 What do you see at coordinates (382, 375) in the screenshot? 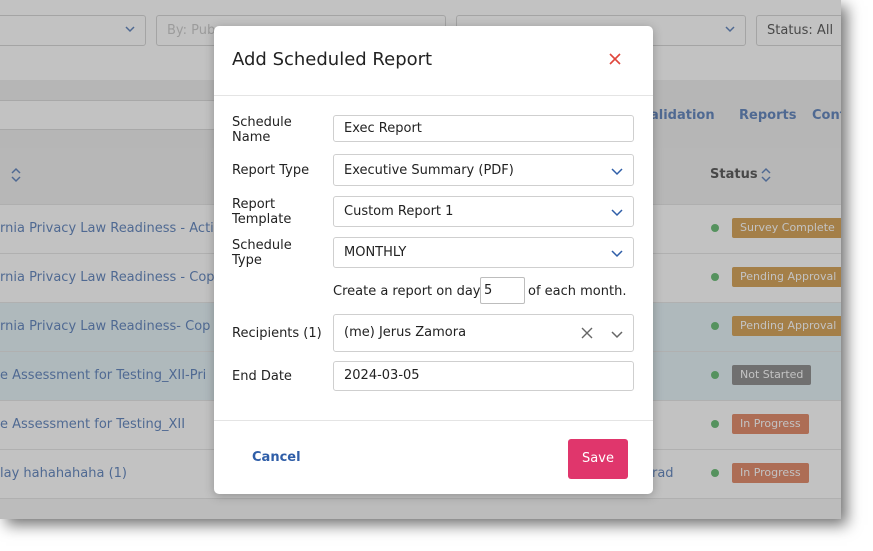
I see `end-date-value: 2024-03-05` at bounding box center [382, 375].